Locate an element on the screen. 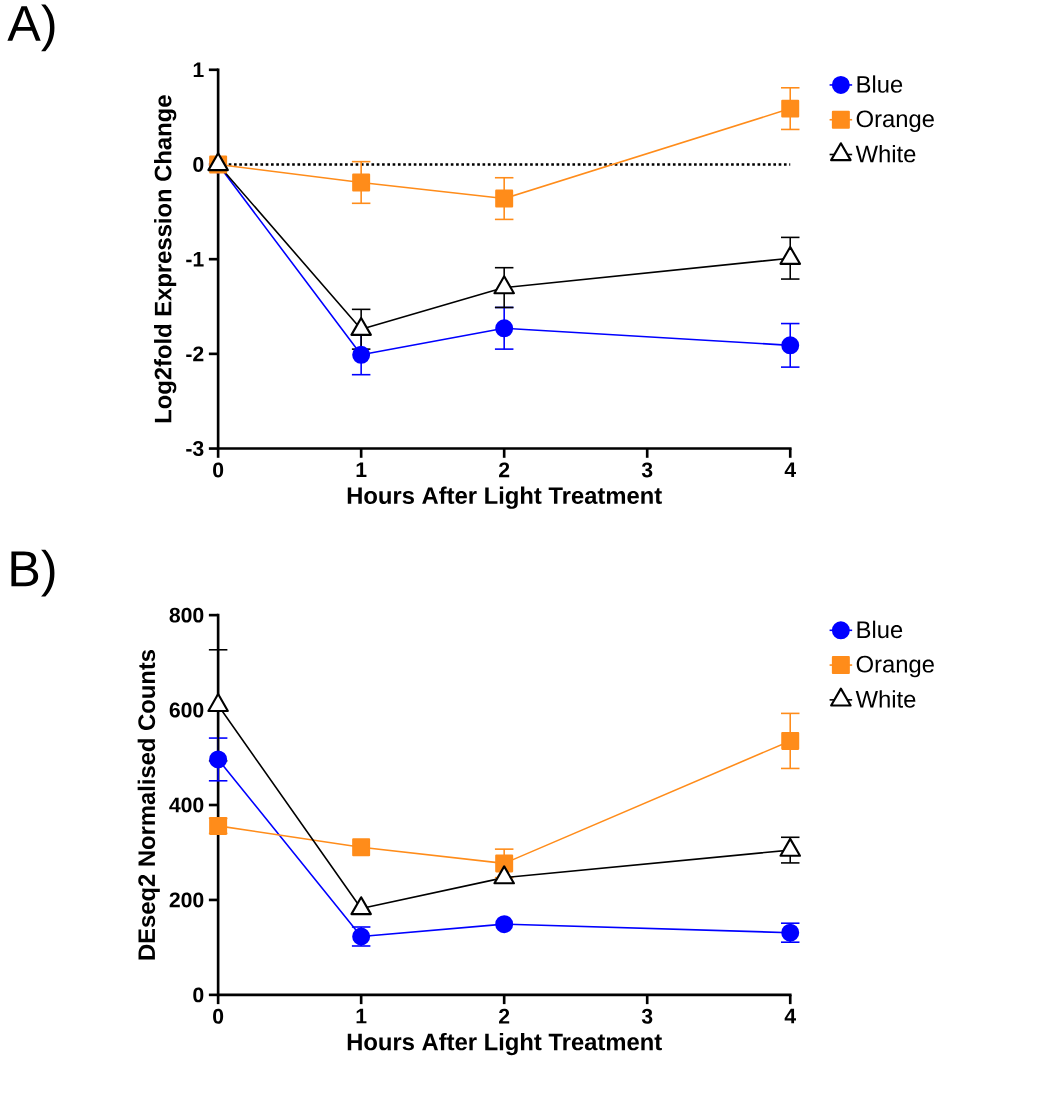  chart-title: B) is located at coordinates (33, 573).